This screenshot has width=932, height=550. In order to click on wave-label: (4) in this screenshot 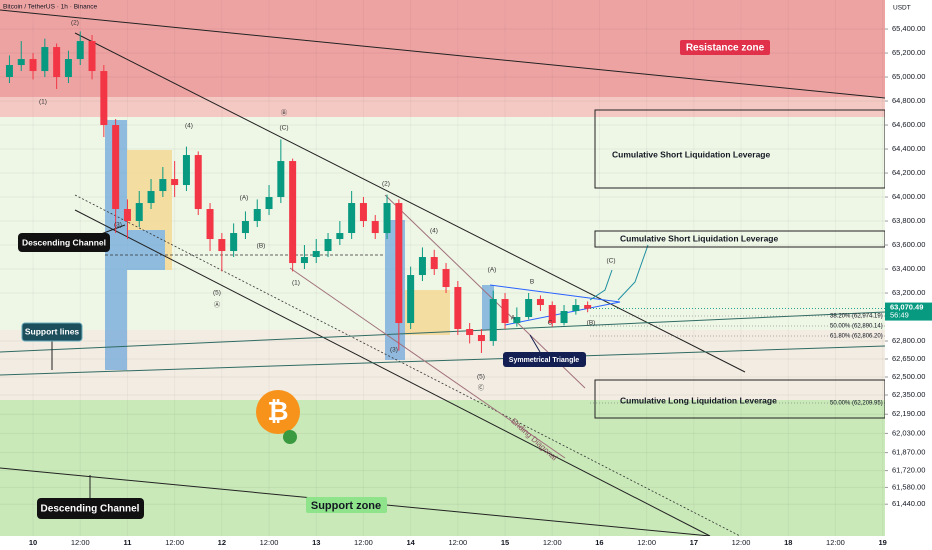, I will do `click(434, 231)`.